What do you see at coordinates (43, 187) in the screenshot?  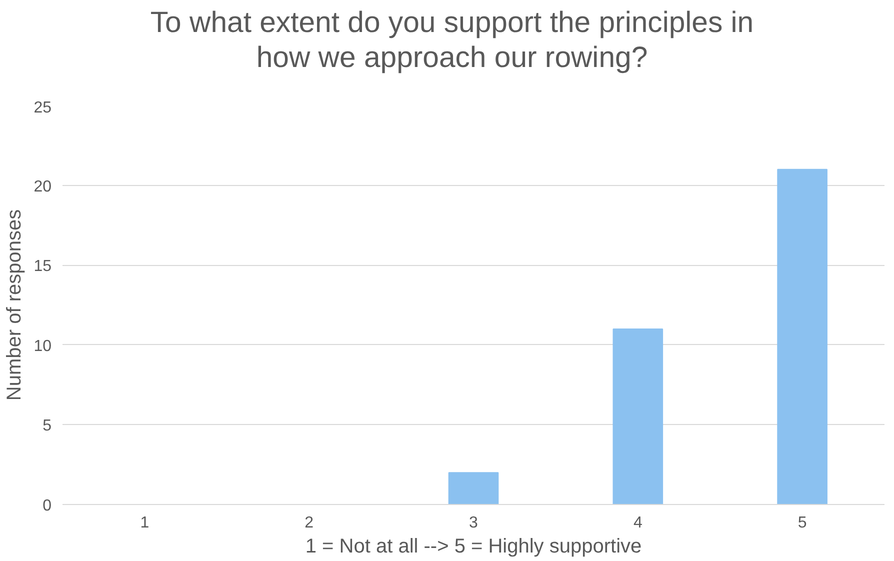 I see `y-tick-label: 20` at bounding box center [43, 187].